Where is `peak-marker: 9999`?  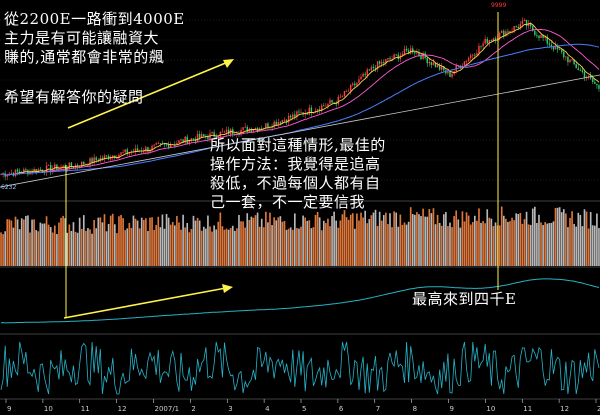 peak-marker: 9999 is located at coordinates (499, 5).